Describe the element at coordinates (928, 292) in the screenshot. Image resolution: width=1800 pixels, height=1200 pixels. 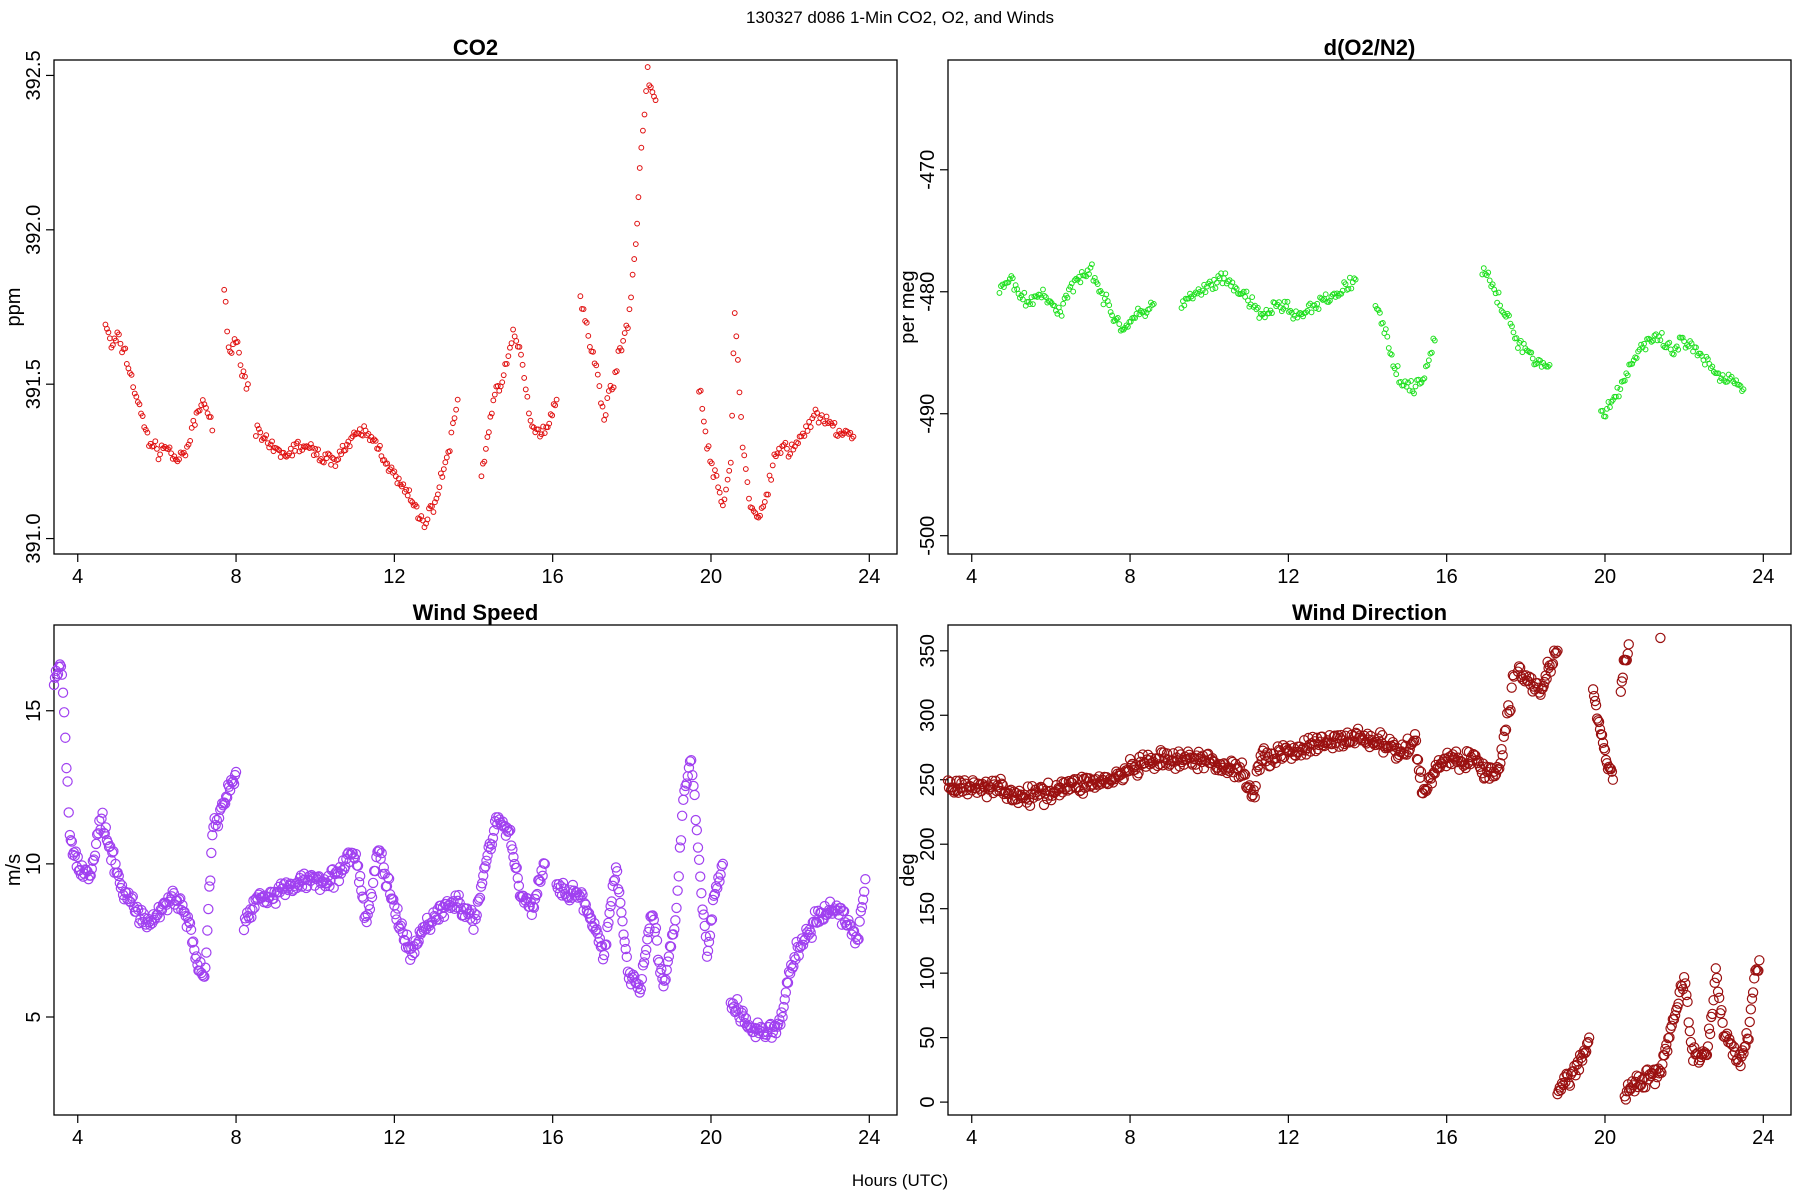
I see `p1-y-tick-label: -480` at that location.